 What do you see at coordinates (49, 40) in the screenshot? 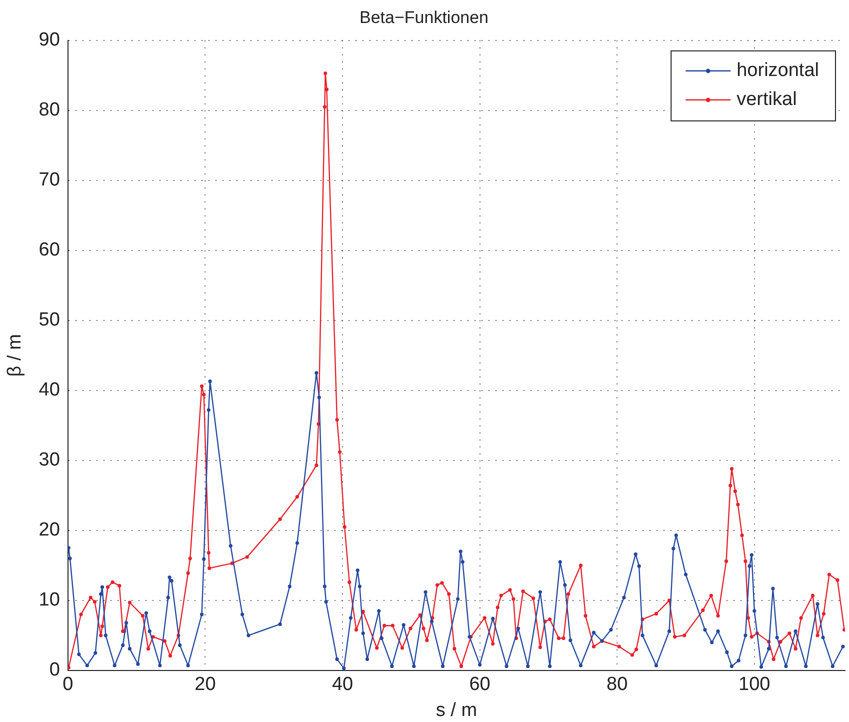
I see `y-tick-label: 90` at bounding box center [49, 40].